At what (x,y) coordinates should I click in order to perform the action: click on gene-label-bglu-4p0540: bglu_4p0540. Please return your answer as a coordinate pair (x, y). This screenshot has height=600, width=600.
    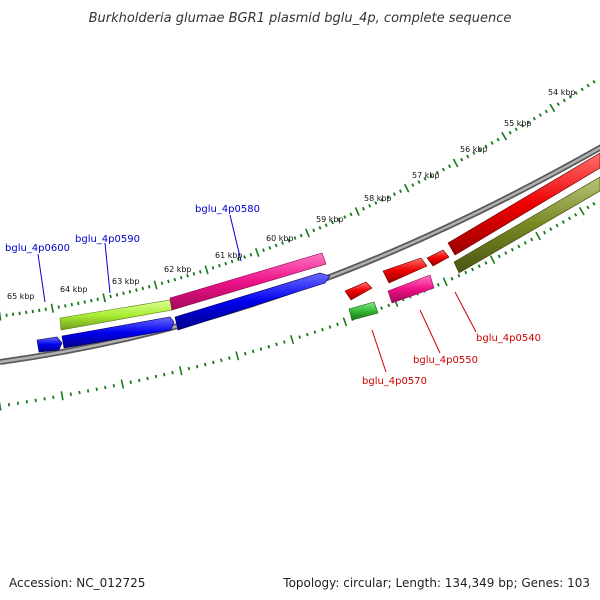
    Looking at the image, I should click on (508, 338).